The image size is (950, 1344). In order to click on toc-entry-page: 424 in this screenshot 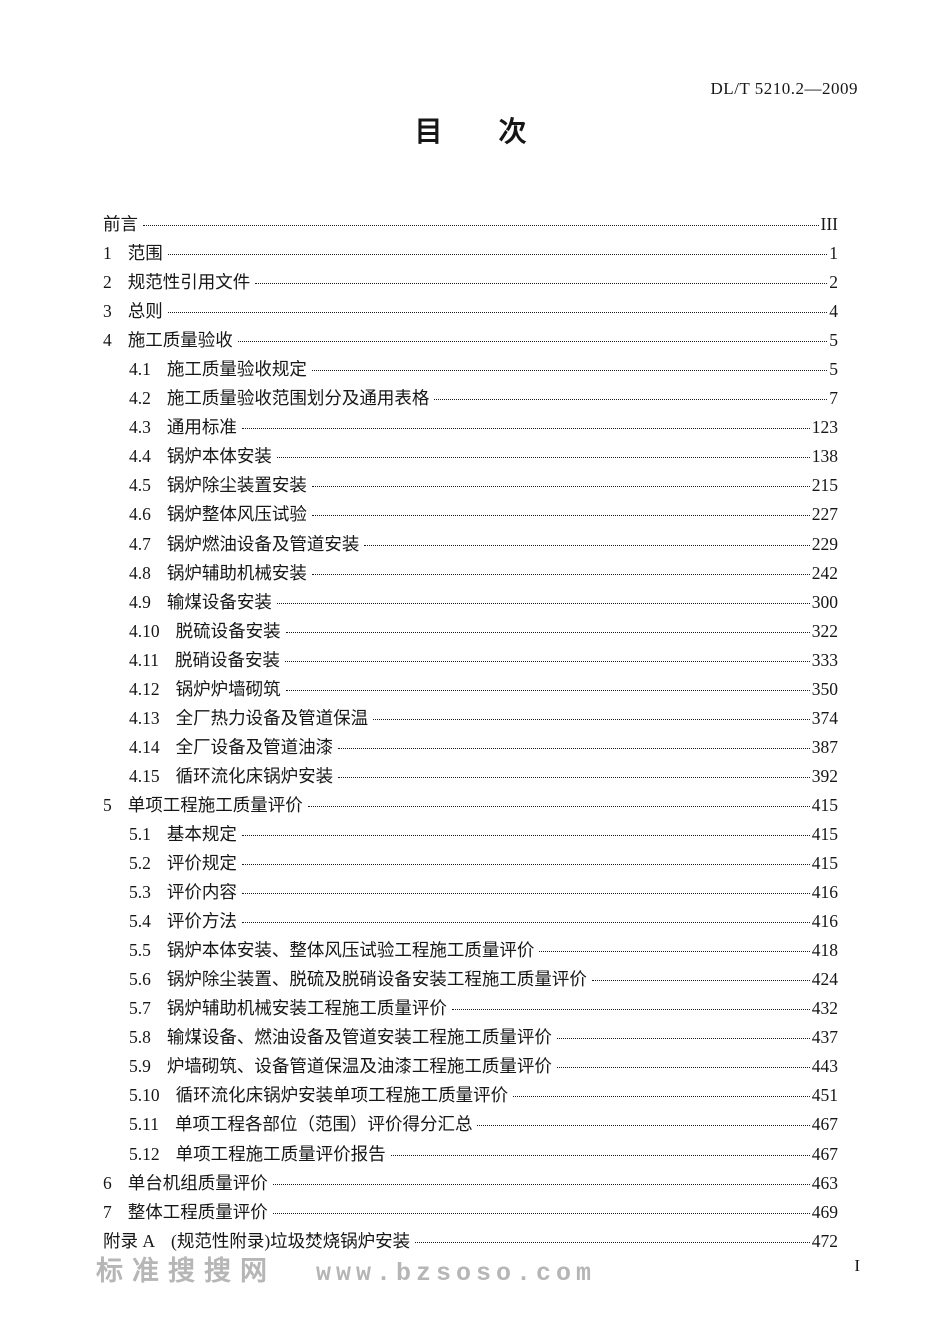, I will do `click(824, 979)`.